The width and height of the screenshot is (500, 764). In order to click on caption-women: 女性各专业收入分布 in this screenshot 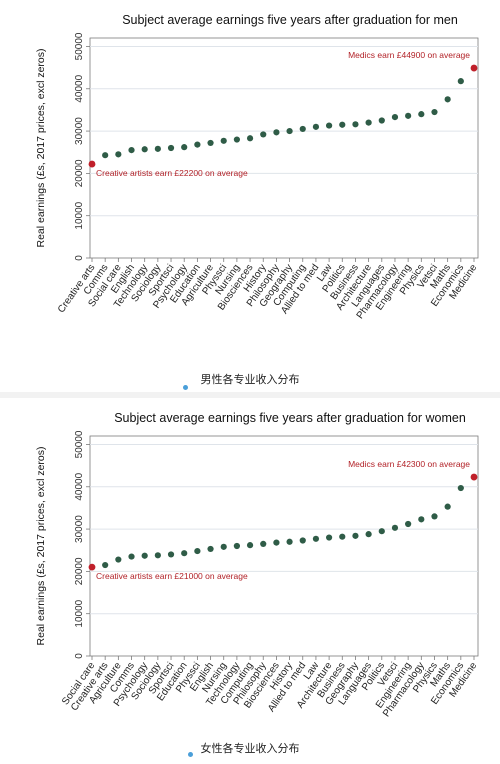, I will do `click(250, 748)`.